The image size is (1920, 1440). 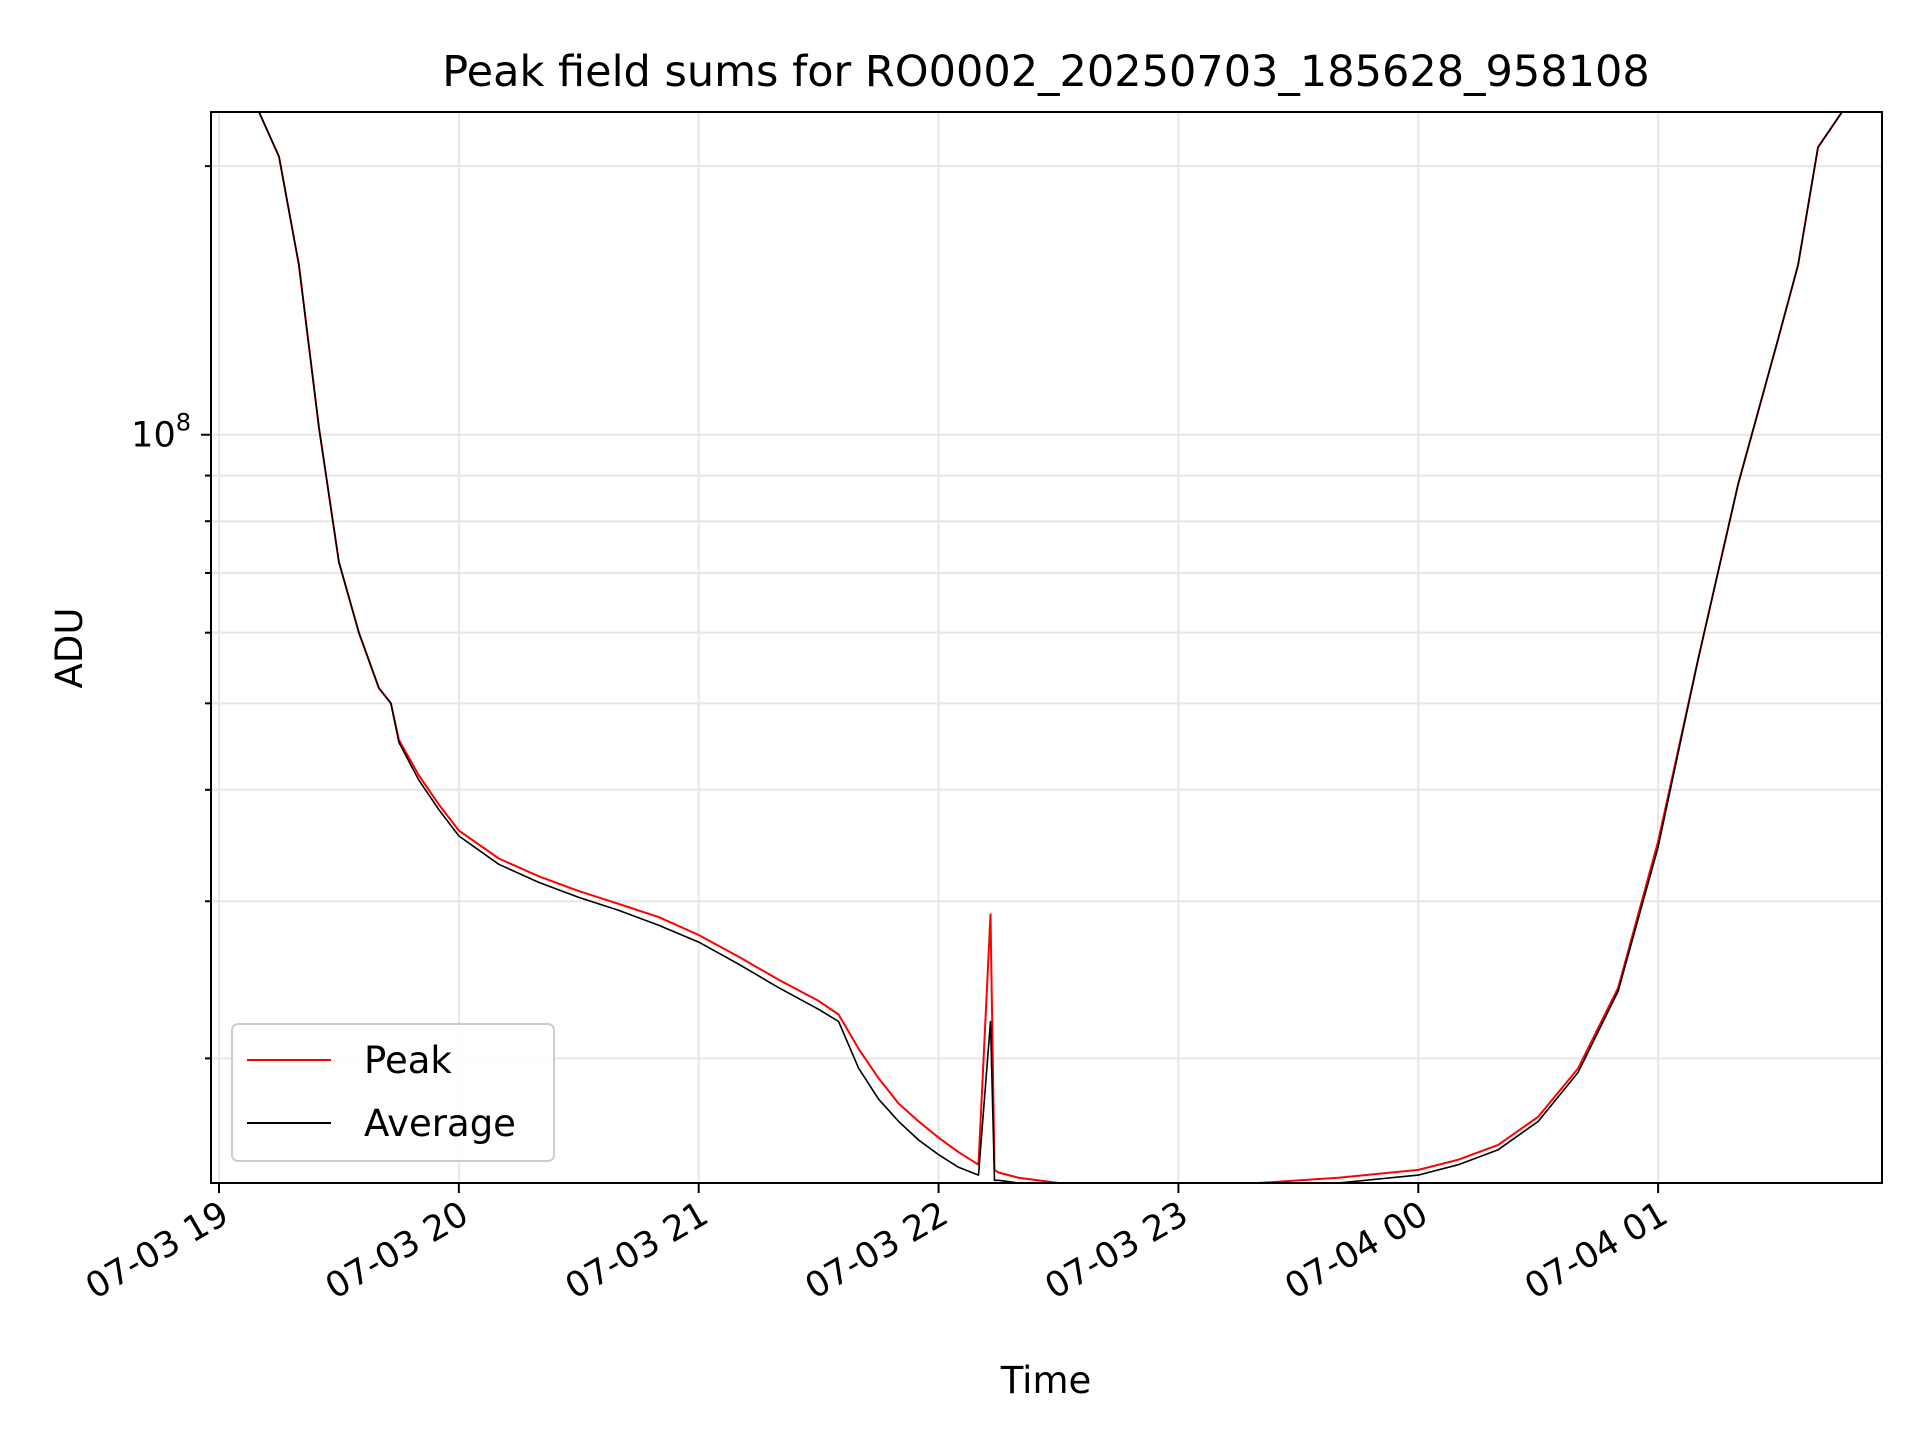 What do you see at coordinates (637, 1250) in the screenshot?
I see `x-tick-label: 07-03 21` at bounding box center [637, 1250].